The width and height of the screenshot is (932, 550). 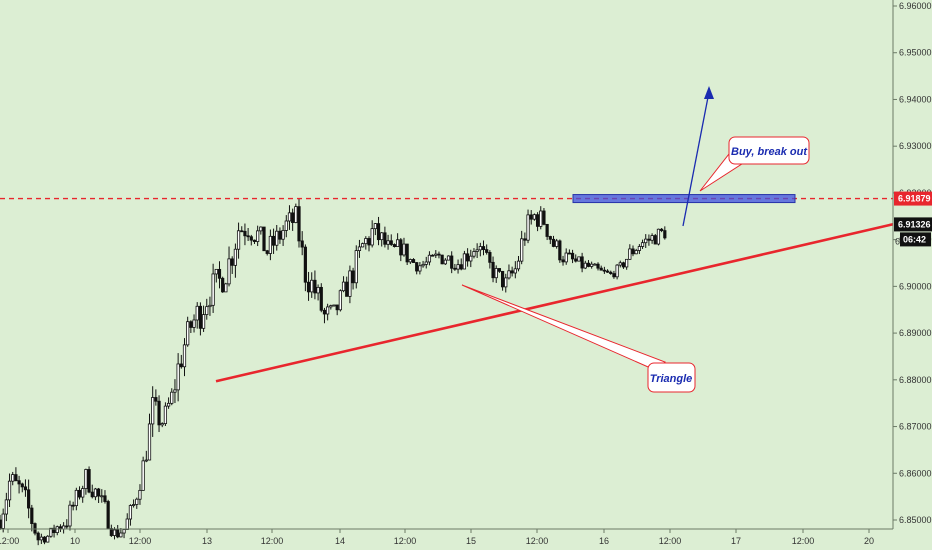 I want to click on buy-callout-box, so click(x=769, y=150).